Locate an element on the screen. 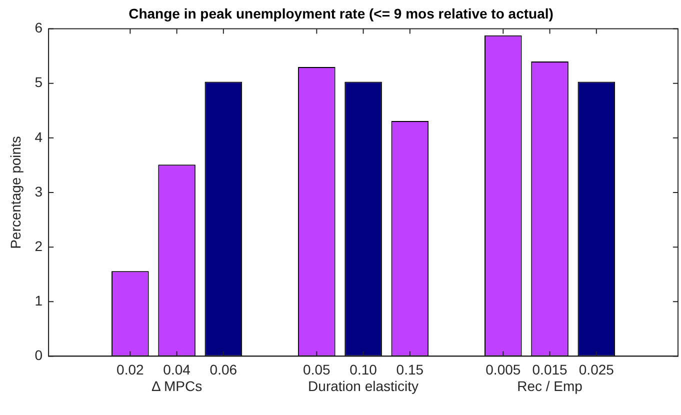 The height and width of the screenshot is (415, 681). chart-title: Change in peak unemployment rate (<= 9 mos relative to actual) is located at coordinates (341, 13).